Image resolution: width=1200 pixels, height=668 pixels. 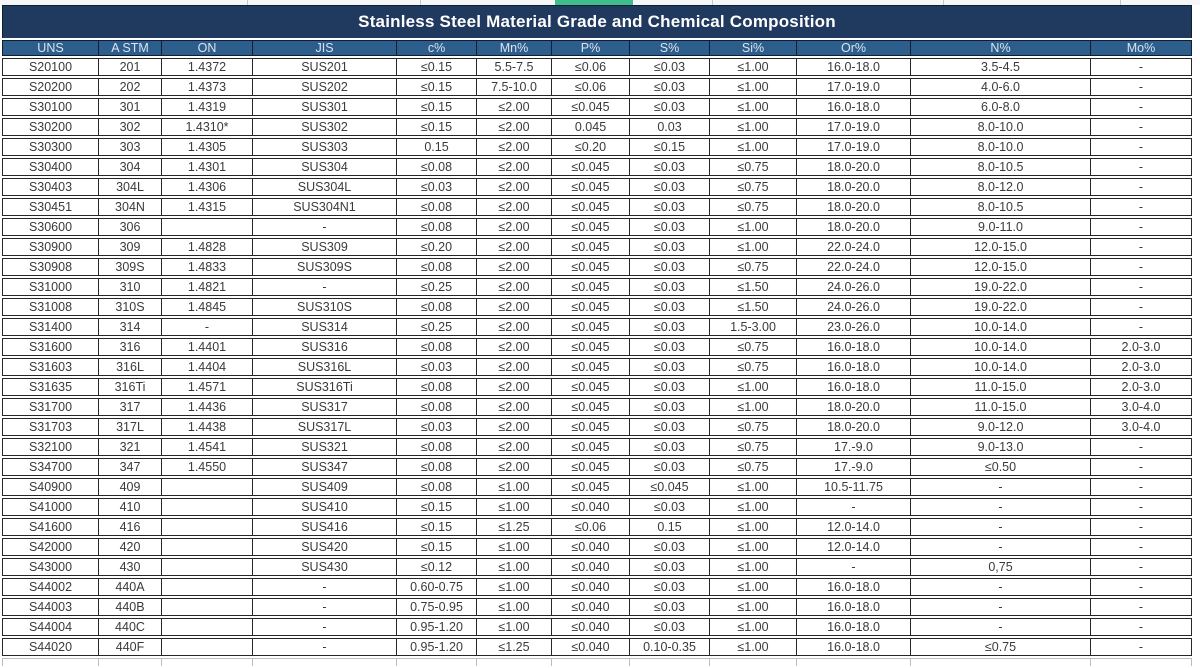 I want to click on cell: 17.-9.0, so click(x=853, y=447).